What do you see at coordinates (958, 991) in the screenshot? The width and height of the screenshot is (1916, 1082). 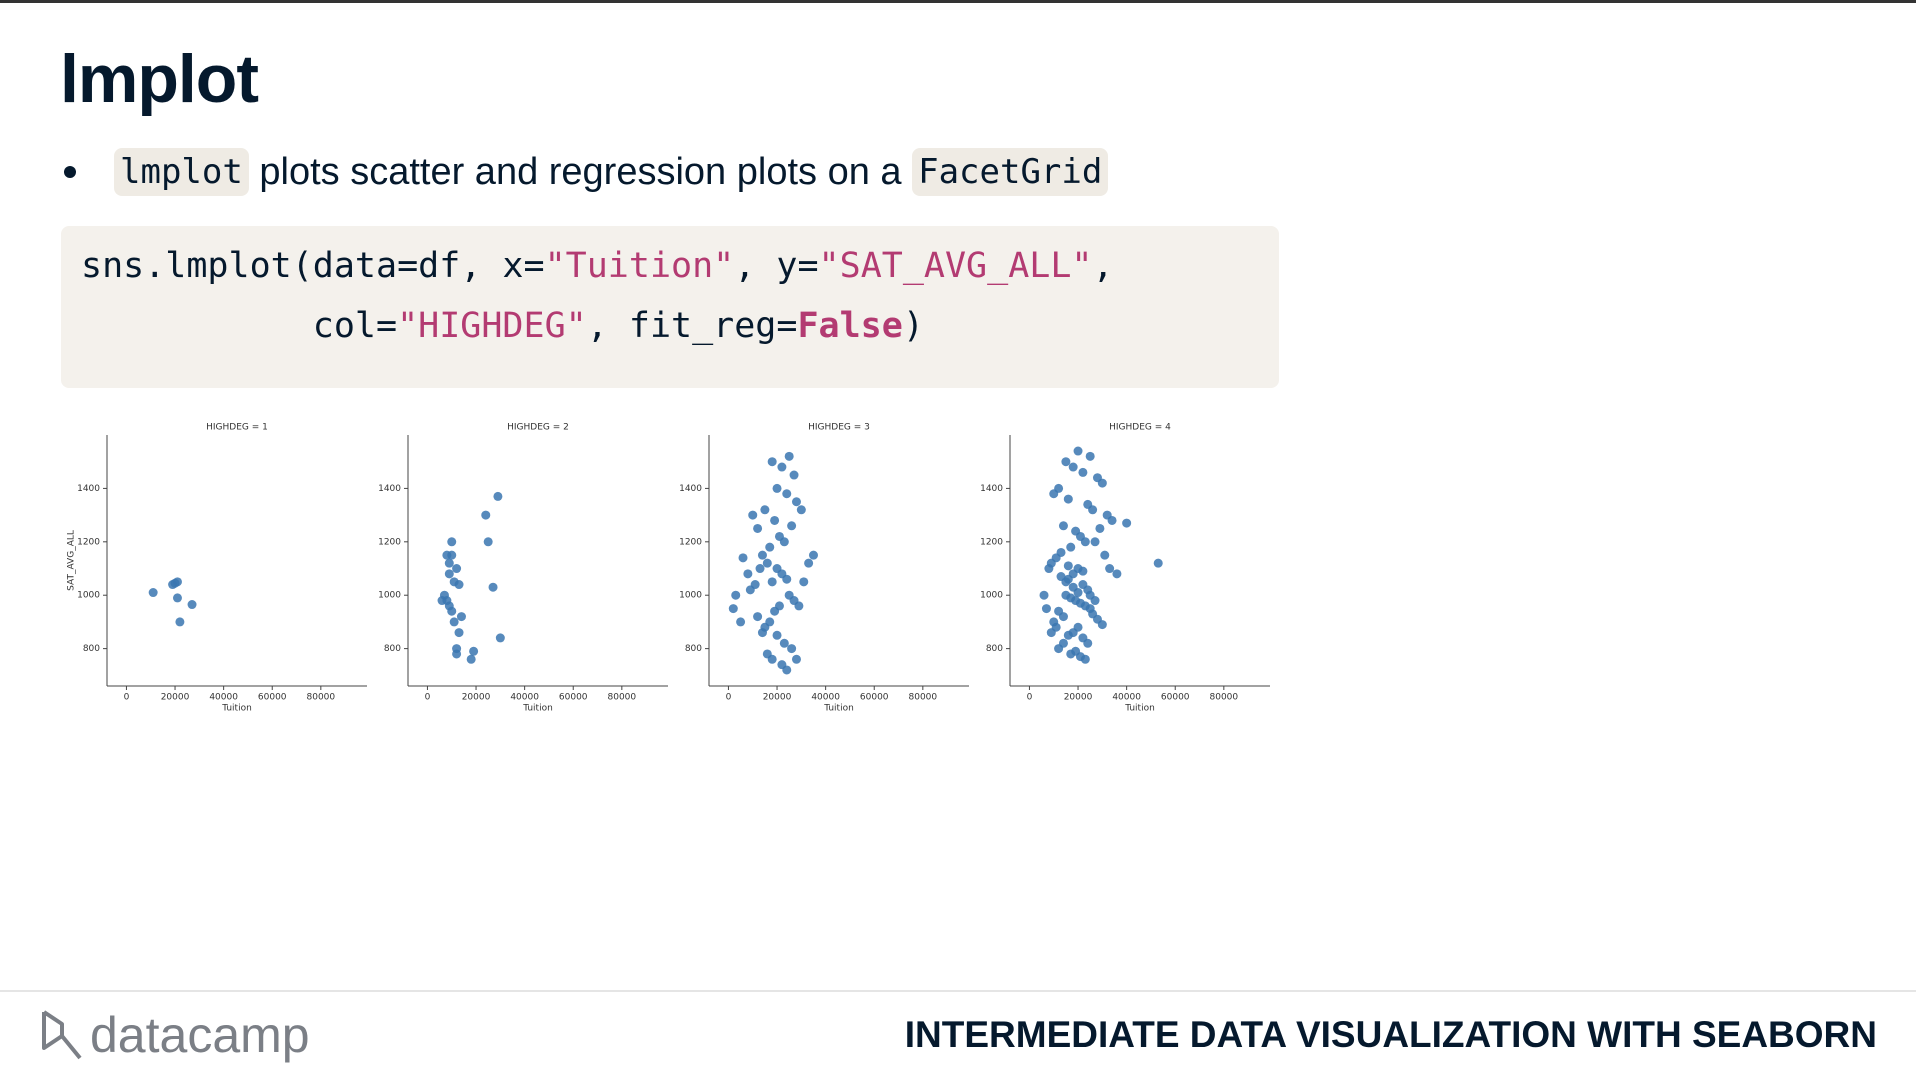 I see `footer-line` at bounding box center [958, 991].